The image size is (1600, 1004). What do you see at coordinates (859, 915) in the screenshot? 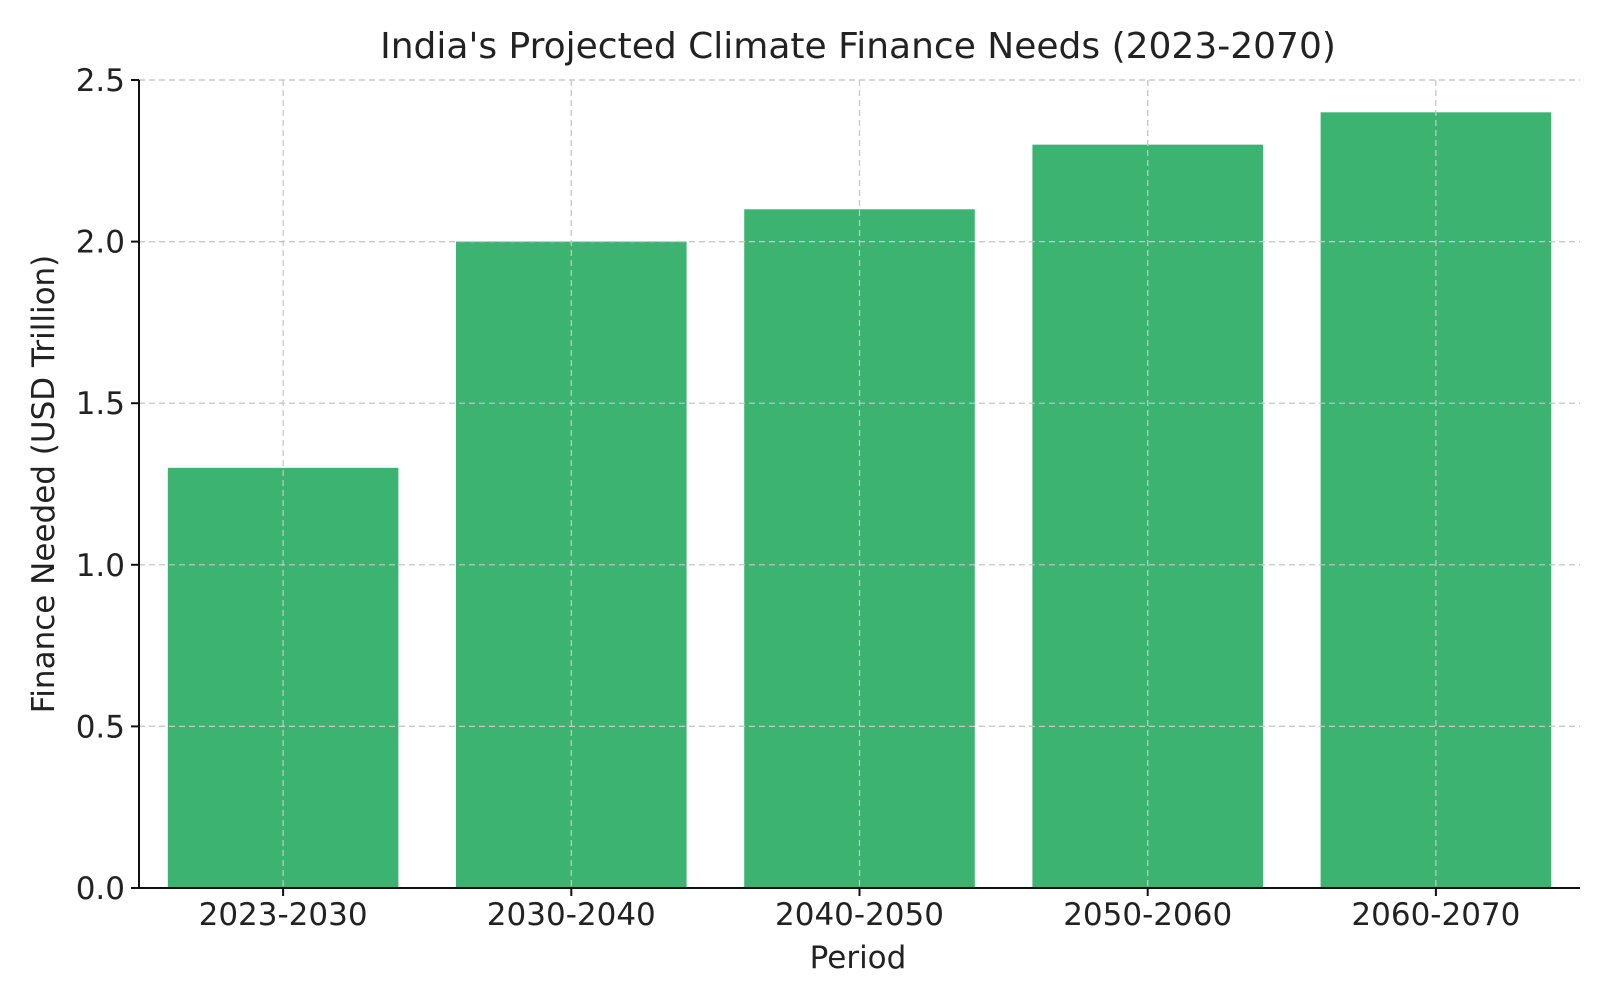
I see `x-tick-label: 2040-2050` at bounding box center [859, 915].